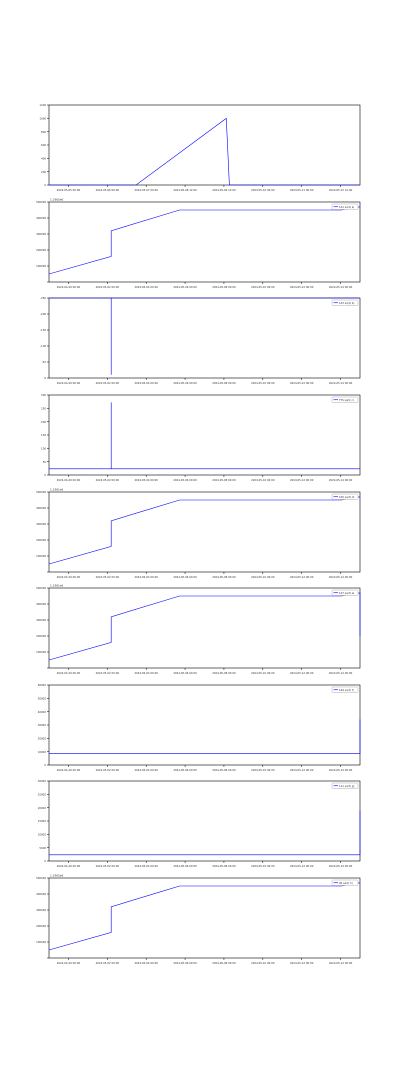 This screenshot has width=400, height=1067. Describe the element at coordinates (45, 462) in the screenshot. I see `y-tick-label: 50` at that location.